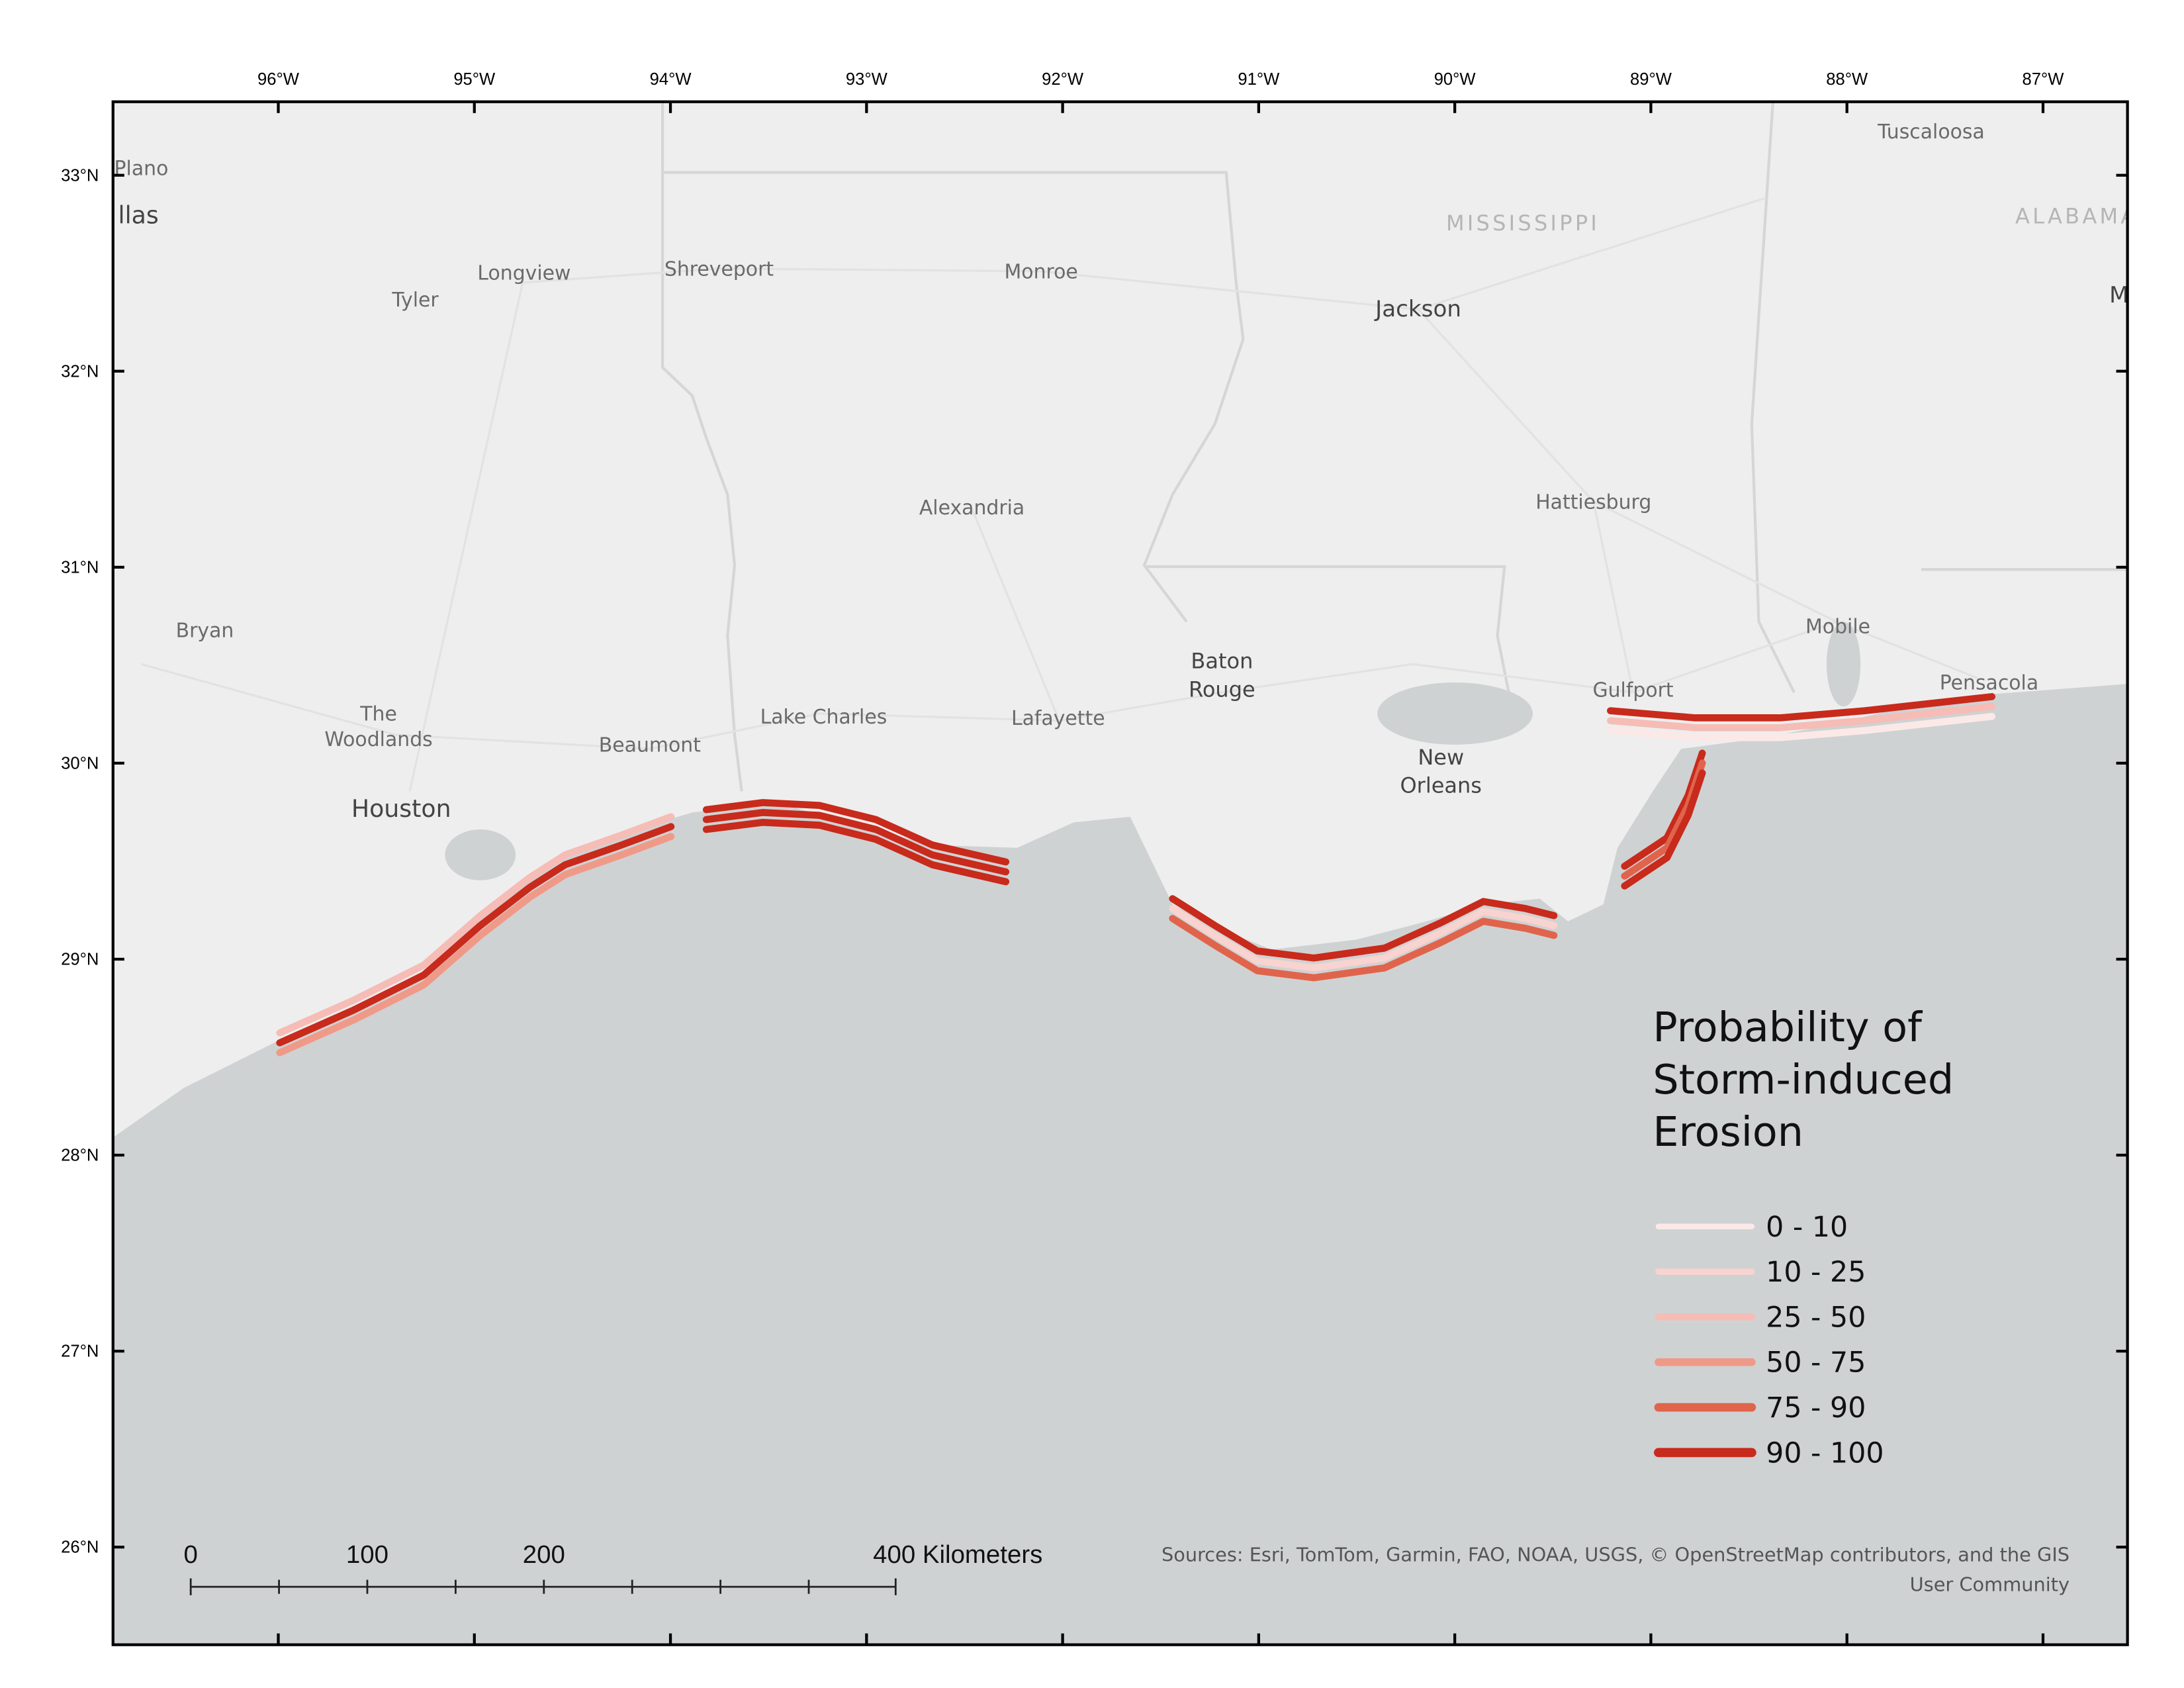 The image size is (2184, 1688). What do you see at coordinates (1728, 1132) in the screenshot?
I see `legend-title: Erosion` at bounding box center [1728, 1132].